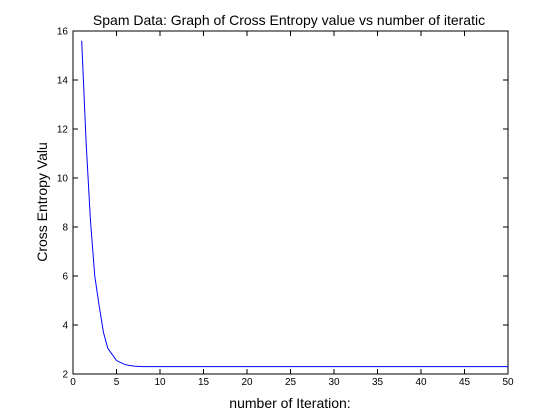  Describe the element at coordinates (63, 32) in the screenshot. I see `y-tick-label: 16` at that location.